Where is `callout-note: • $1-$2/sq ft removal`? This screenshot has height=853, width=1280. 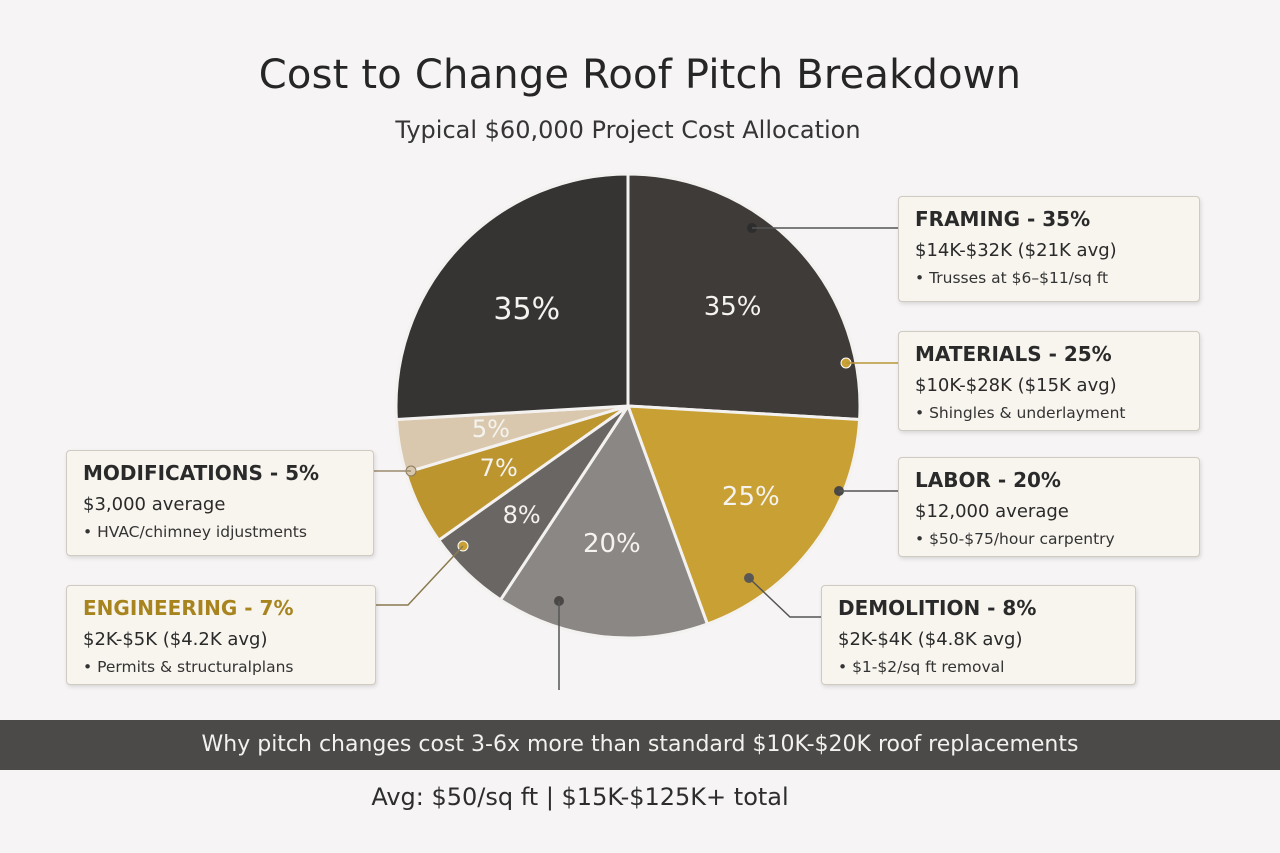
callout-note: • $1-$2/sq ft removal is located at coordinates (921, 667).